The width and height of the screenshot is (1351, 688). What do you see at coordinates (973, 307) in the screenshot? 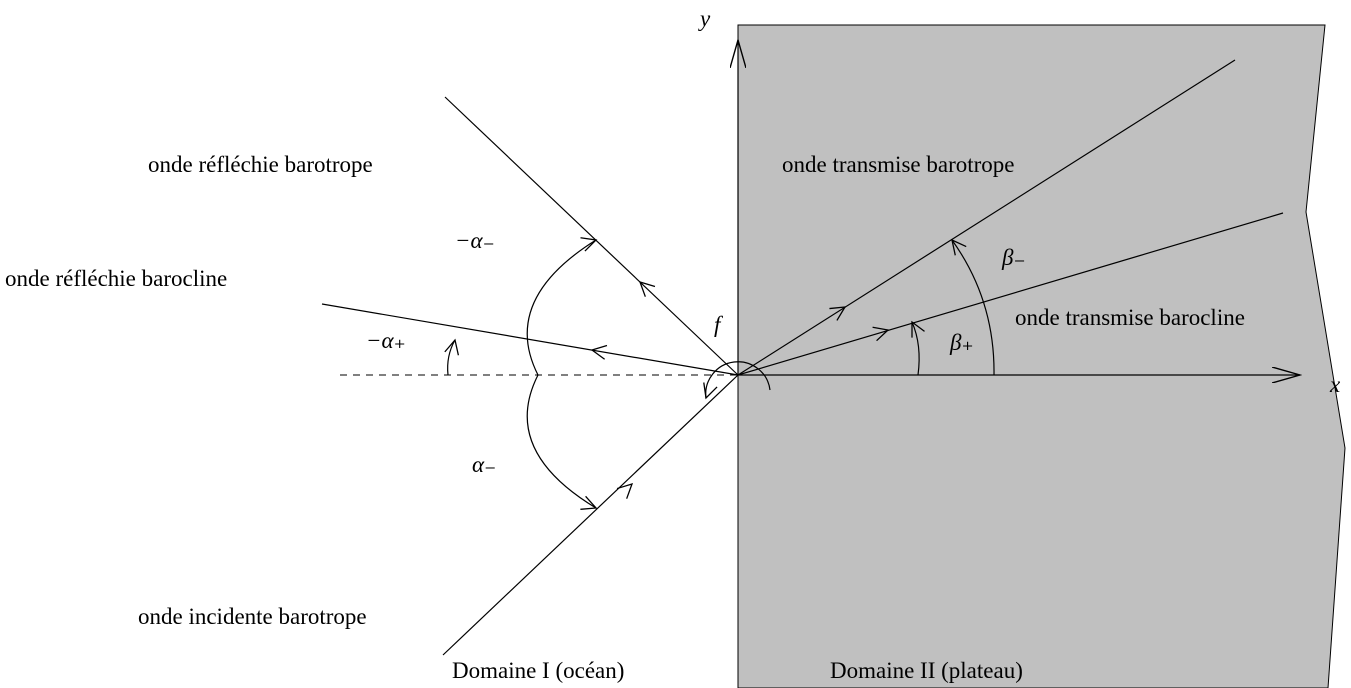
I see `beta-minus-arc` at bounding box center [973, 307].